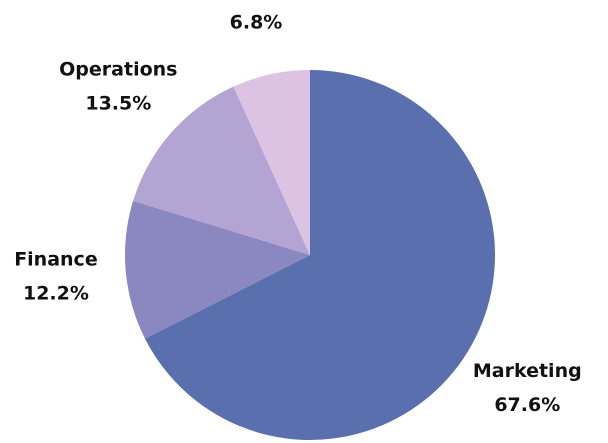 The width and height of the screenshot is (608, 443). I want to click on slice-label: Marketing, so click(527, 371).